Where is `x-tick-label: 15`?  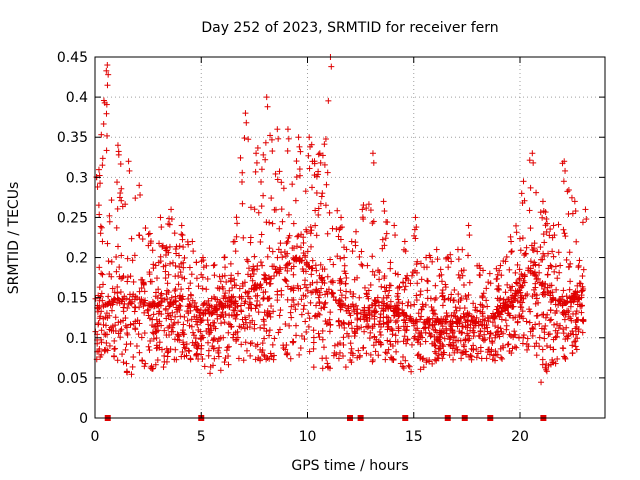
x-tick-label: 15 is located at coordinates (414, 437).